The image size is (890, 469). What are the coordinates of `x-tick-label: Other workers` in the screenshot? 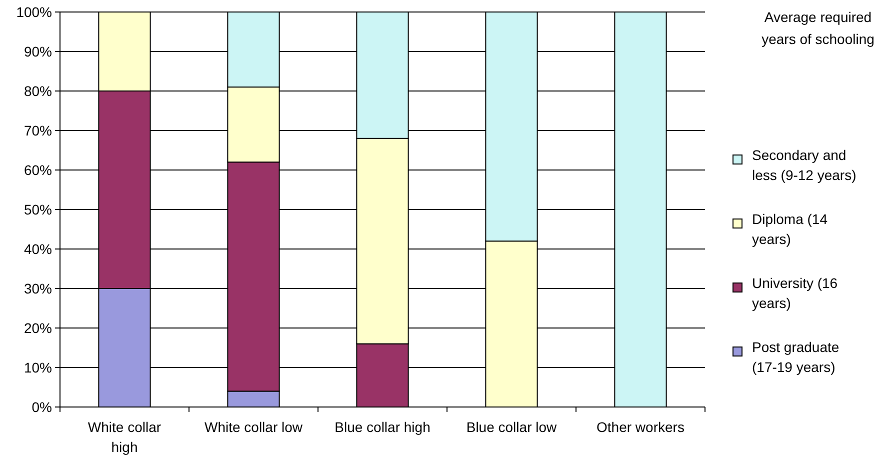 It's located at (640, 427).